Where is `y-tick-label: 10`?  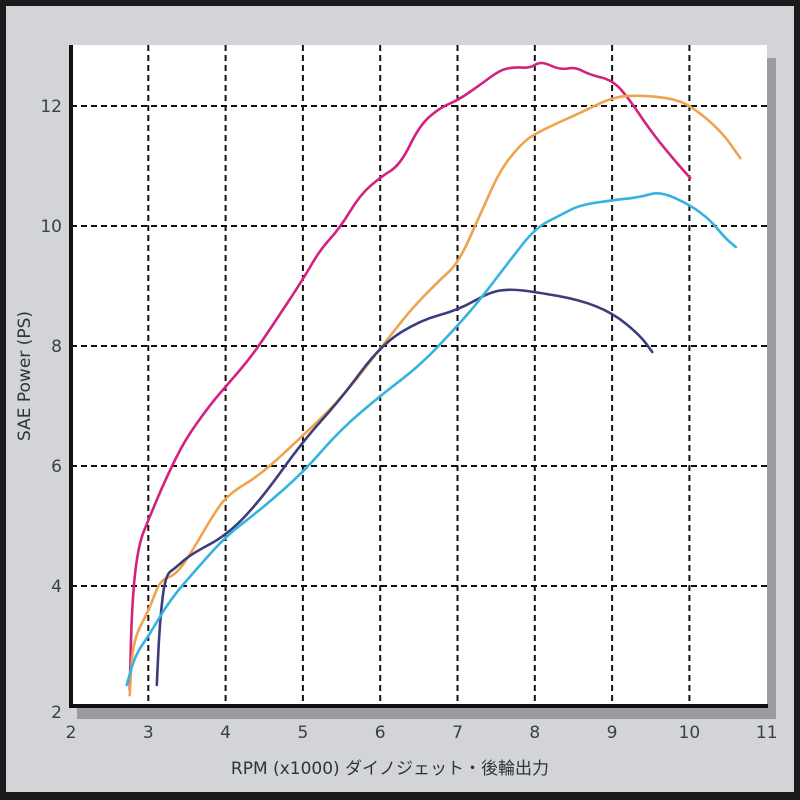 y-tick-label: 10 is located at coordinates (51, 227).